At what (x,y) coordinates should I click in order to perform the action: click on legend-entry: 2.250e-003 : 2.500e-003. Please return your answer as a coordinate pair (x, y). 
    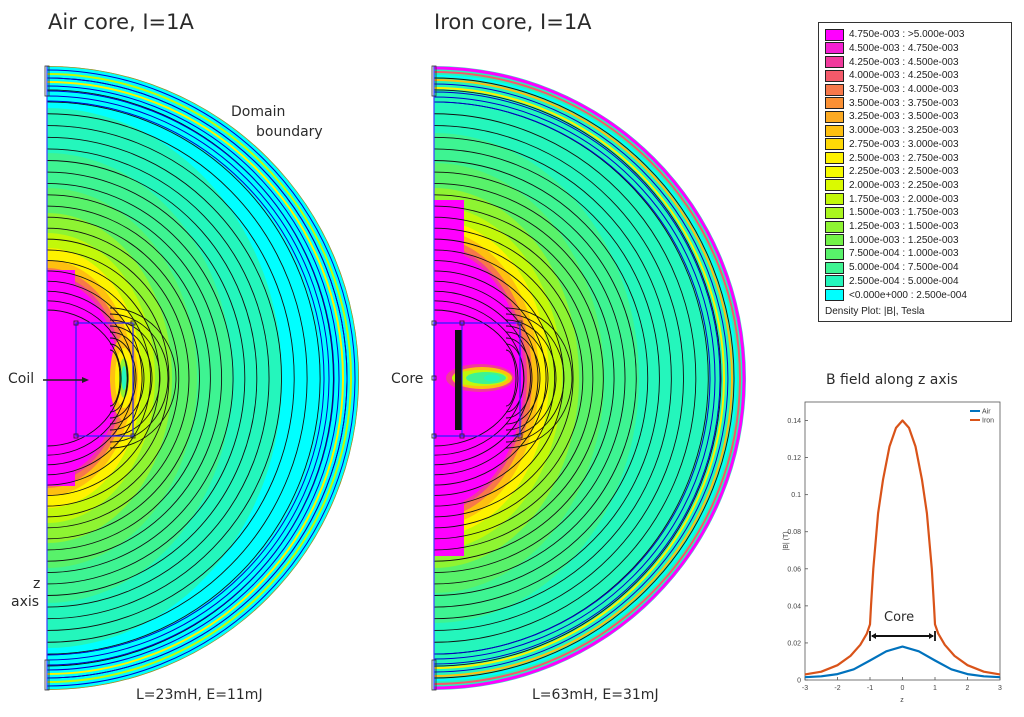
    Looking at the image, I should click on (892, 172).